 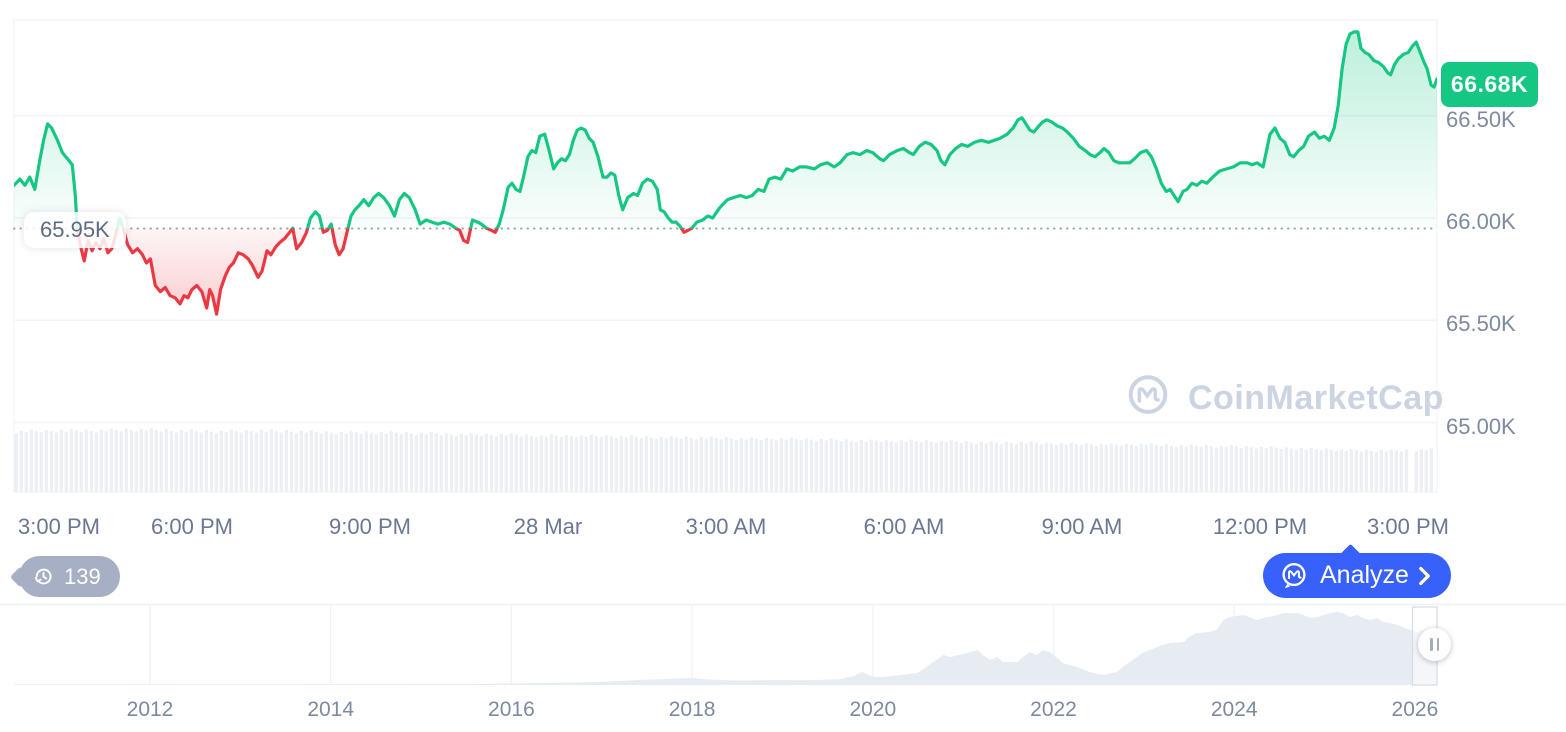 What do you see at coordinates (150, 709) in the screenshot?
I see `year-tick-label: 2012` at bounding box center [150, 709].